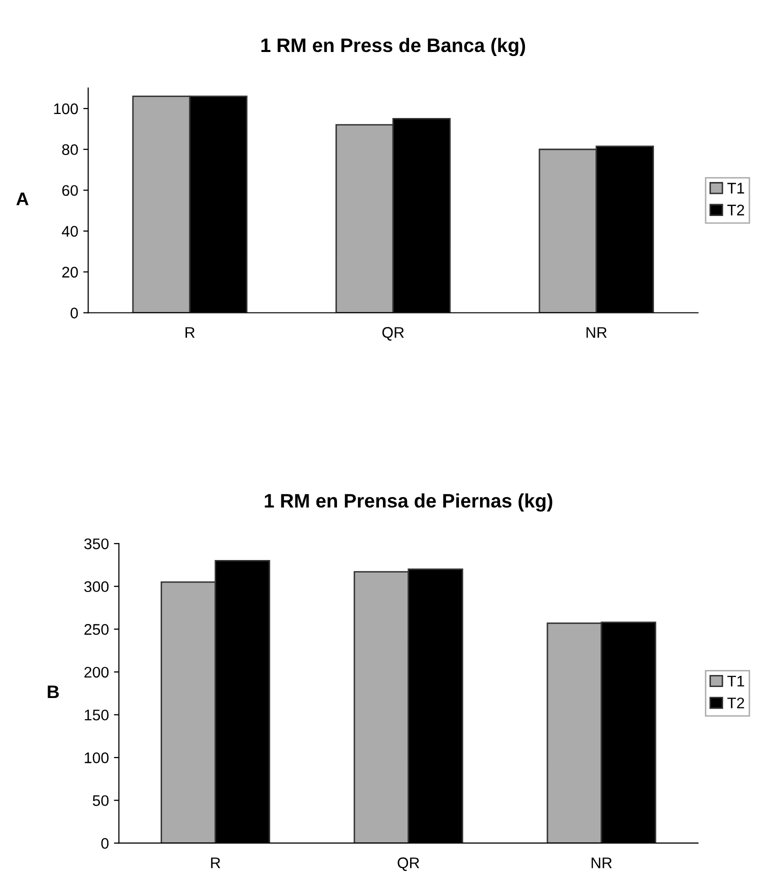 This screenshot has width=767, height=881. I want to click on y-tick-label: 50, so click(100, 800).